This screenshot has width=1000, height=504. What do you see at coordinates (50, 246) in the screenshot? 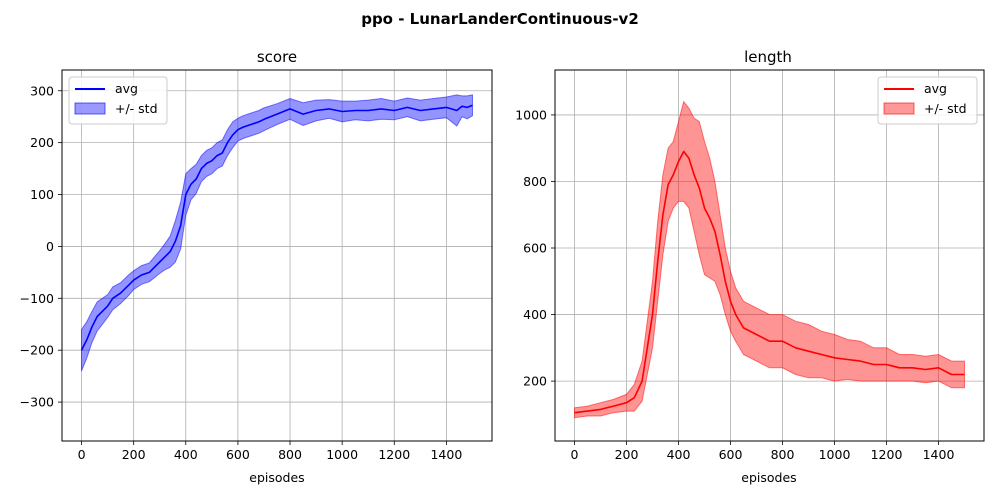
I see `score-y-tick-label: 0` at bounding box center [50, 246].